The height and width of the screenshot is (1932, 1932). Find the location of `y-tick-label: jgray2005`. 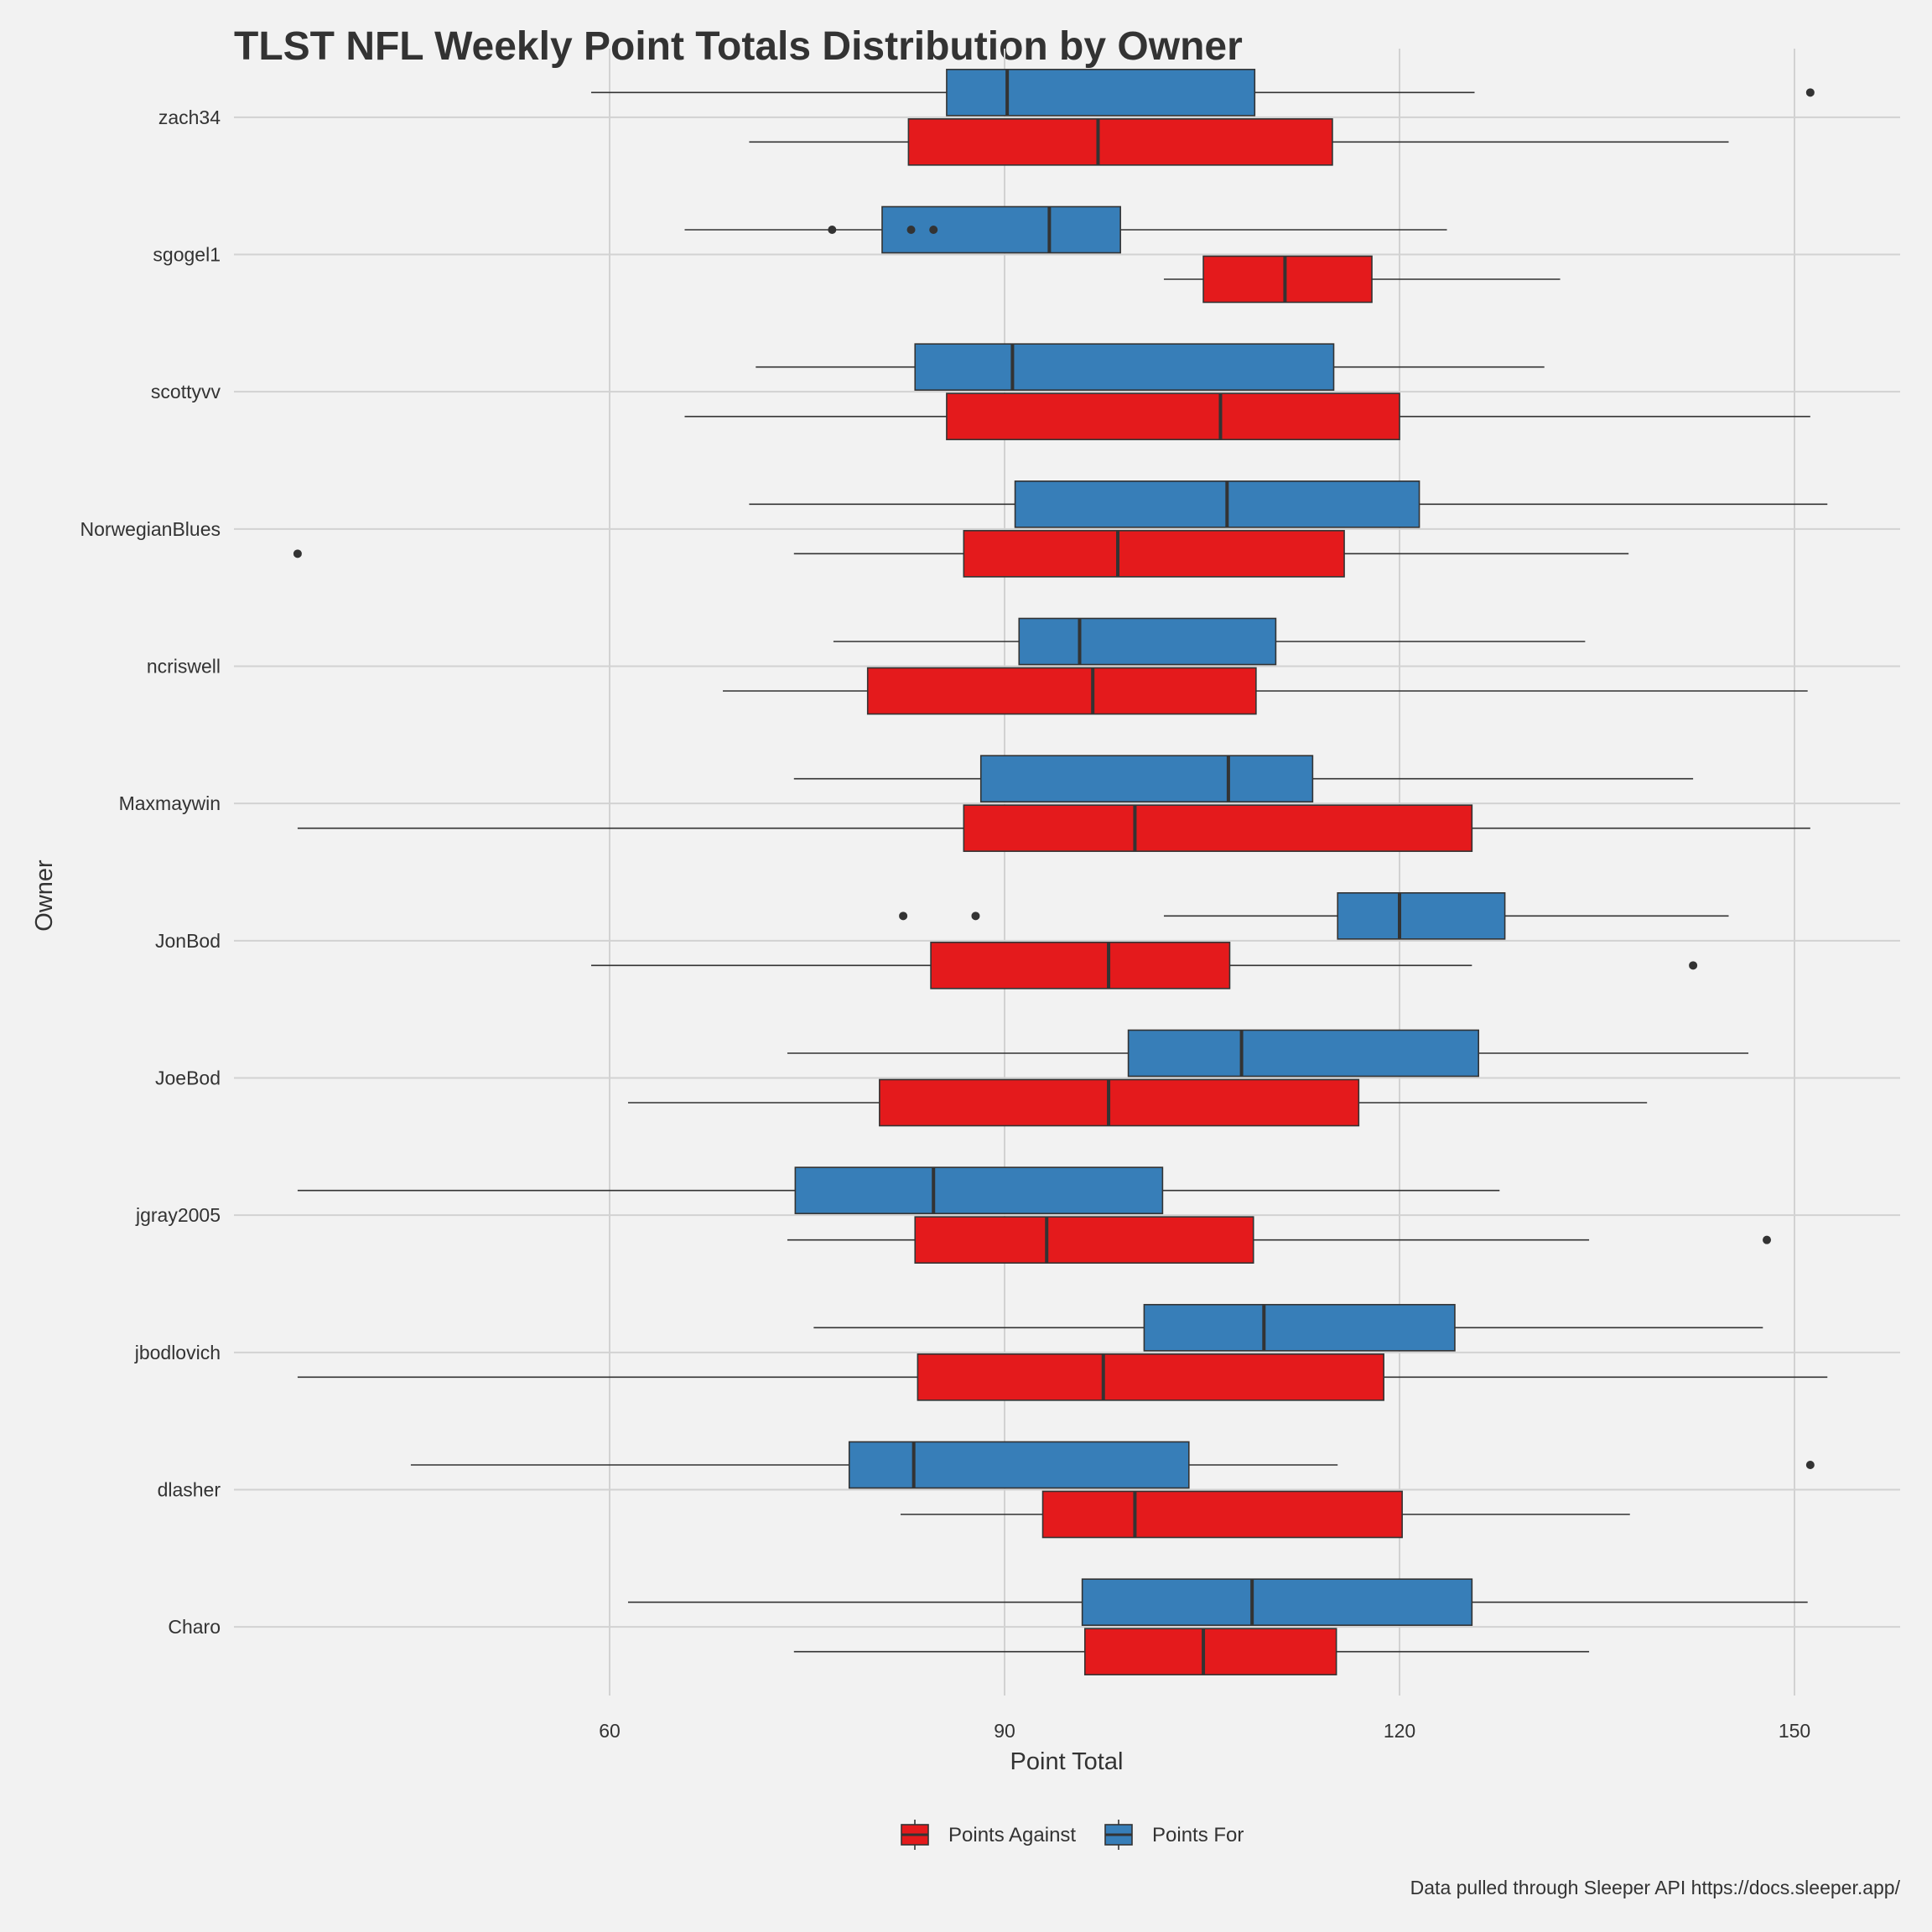

y-tick-label: jgray2005 is located at coordinates (178, 1215).